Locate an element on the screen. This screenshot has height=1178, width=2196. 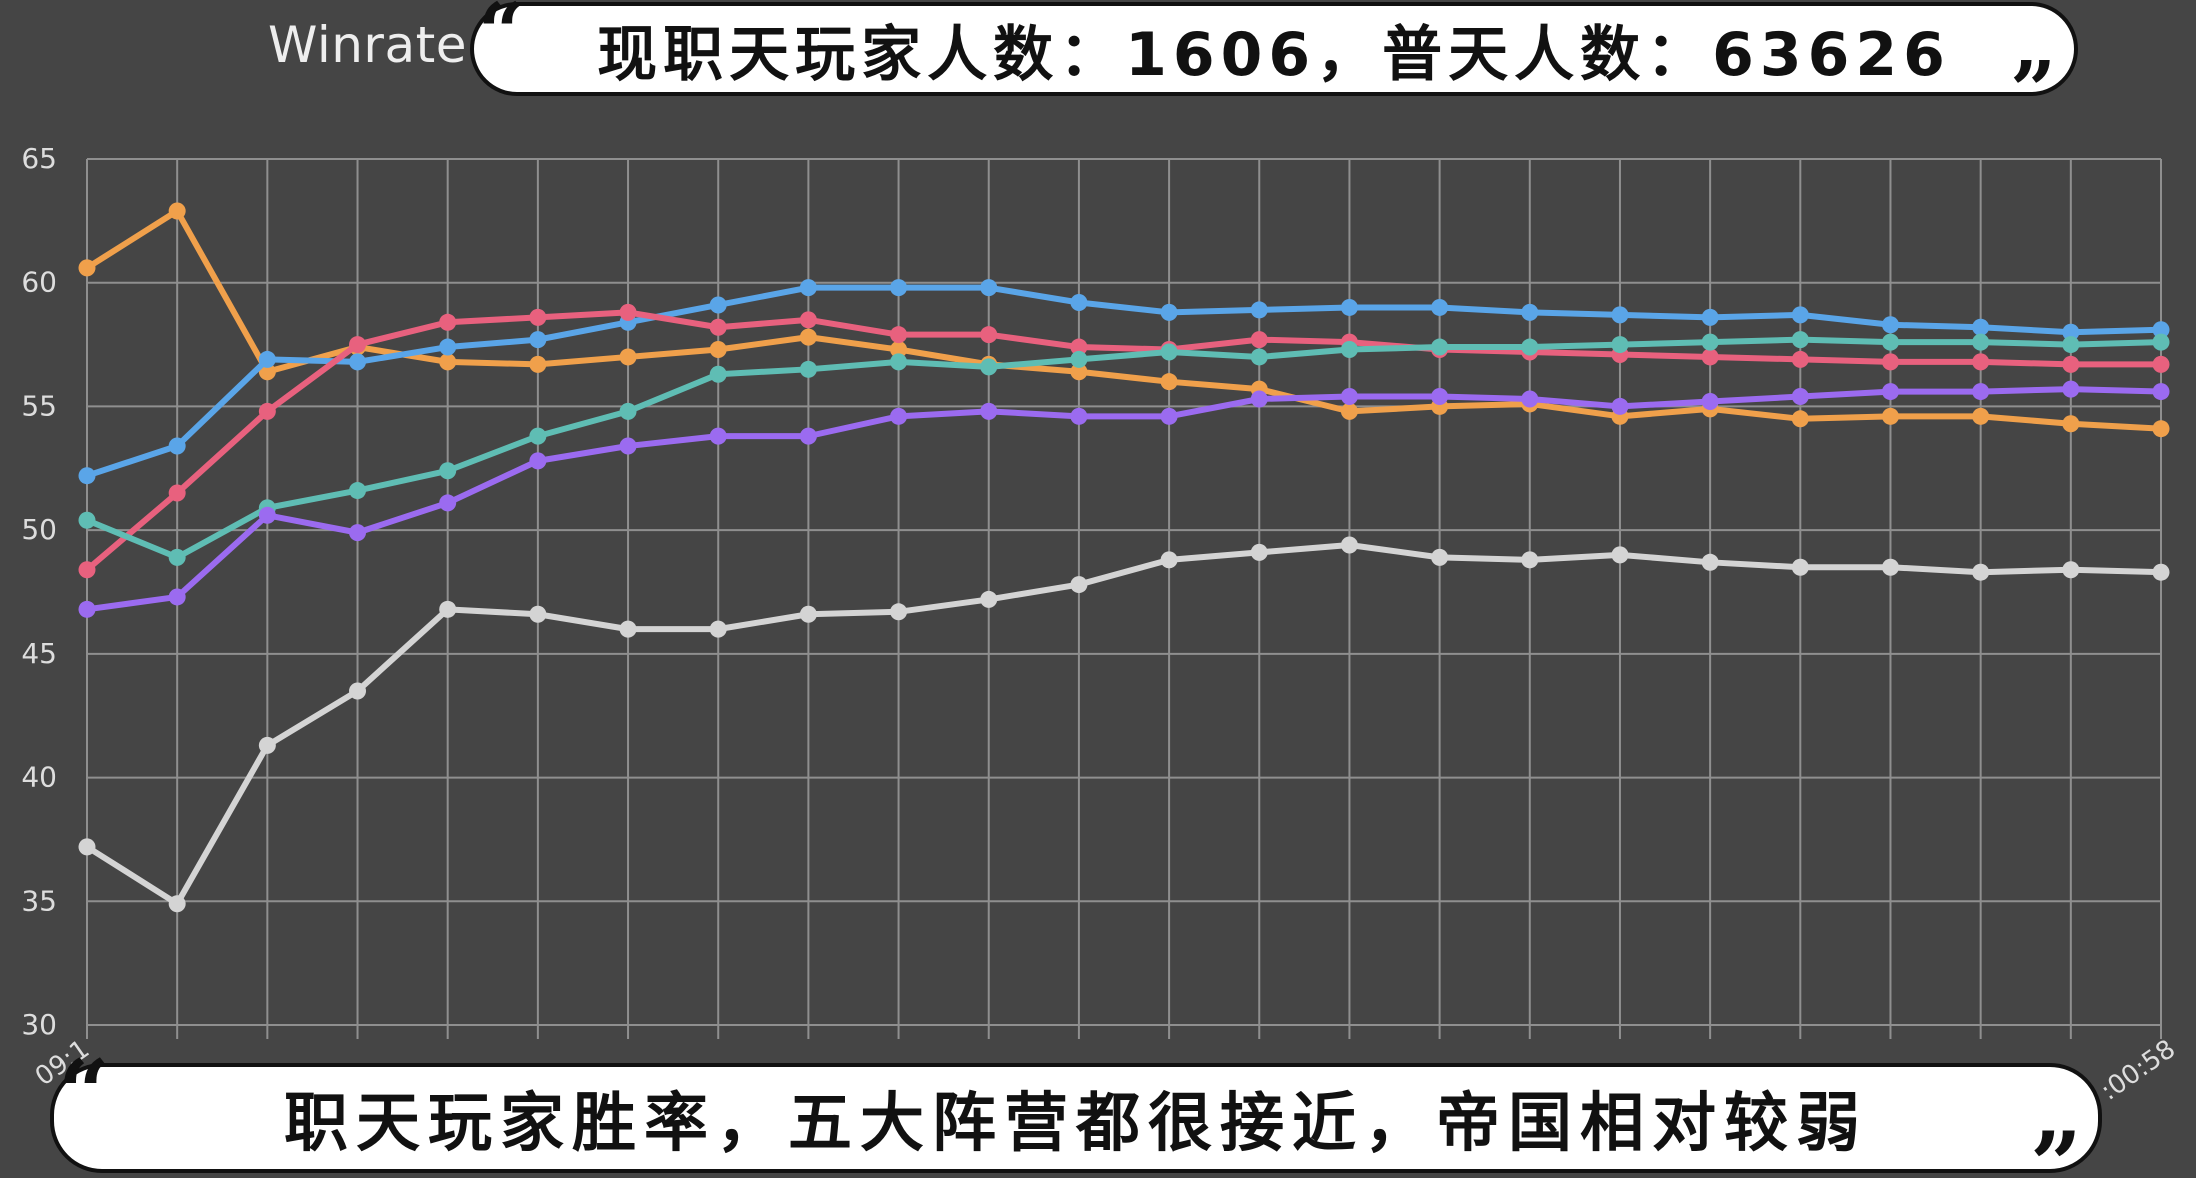
caption-bottom-text: 职天玩家胜率，五大阵营都很接近，帝国相对较弱 is located at coordinates (1076, 1124).